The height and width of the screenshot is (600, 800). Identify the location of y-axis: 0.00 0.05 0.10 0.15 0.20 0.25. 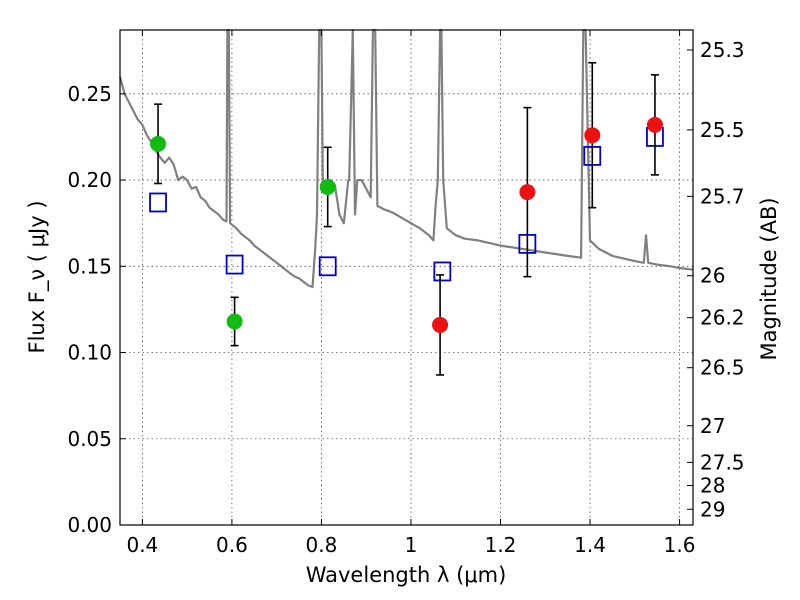
(96, 309).